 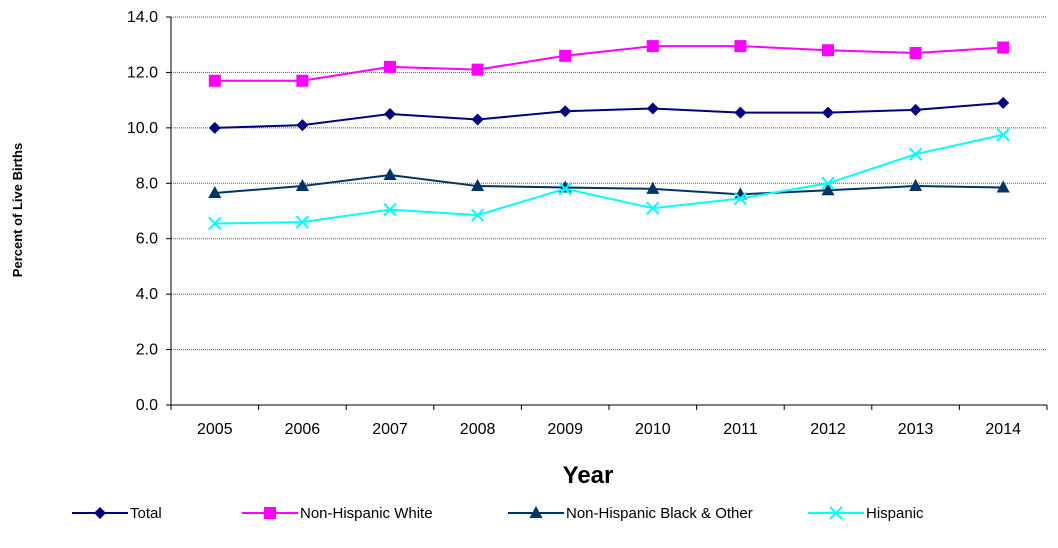 What do you see at coordinates (142, 211) in the screenshot?
I see `y-axis-ticks: 0.0 2.0 4.0 6.0 8.0 10.0 12.0 14.0` at bounding box center [142, 211].